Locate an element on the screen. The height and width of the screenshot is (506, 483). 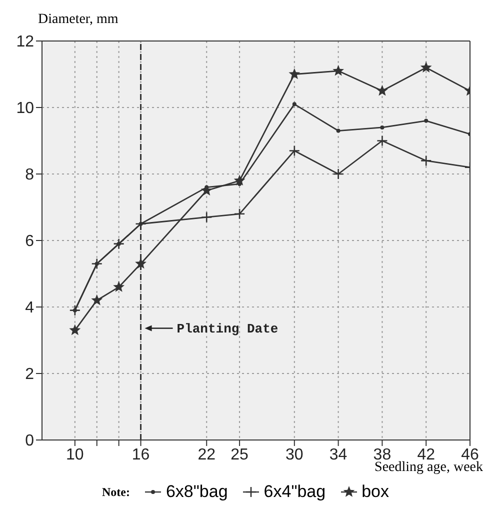
legend-label: 6x4"bag is located at coordinates (295, 492).